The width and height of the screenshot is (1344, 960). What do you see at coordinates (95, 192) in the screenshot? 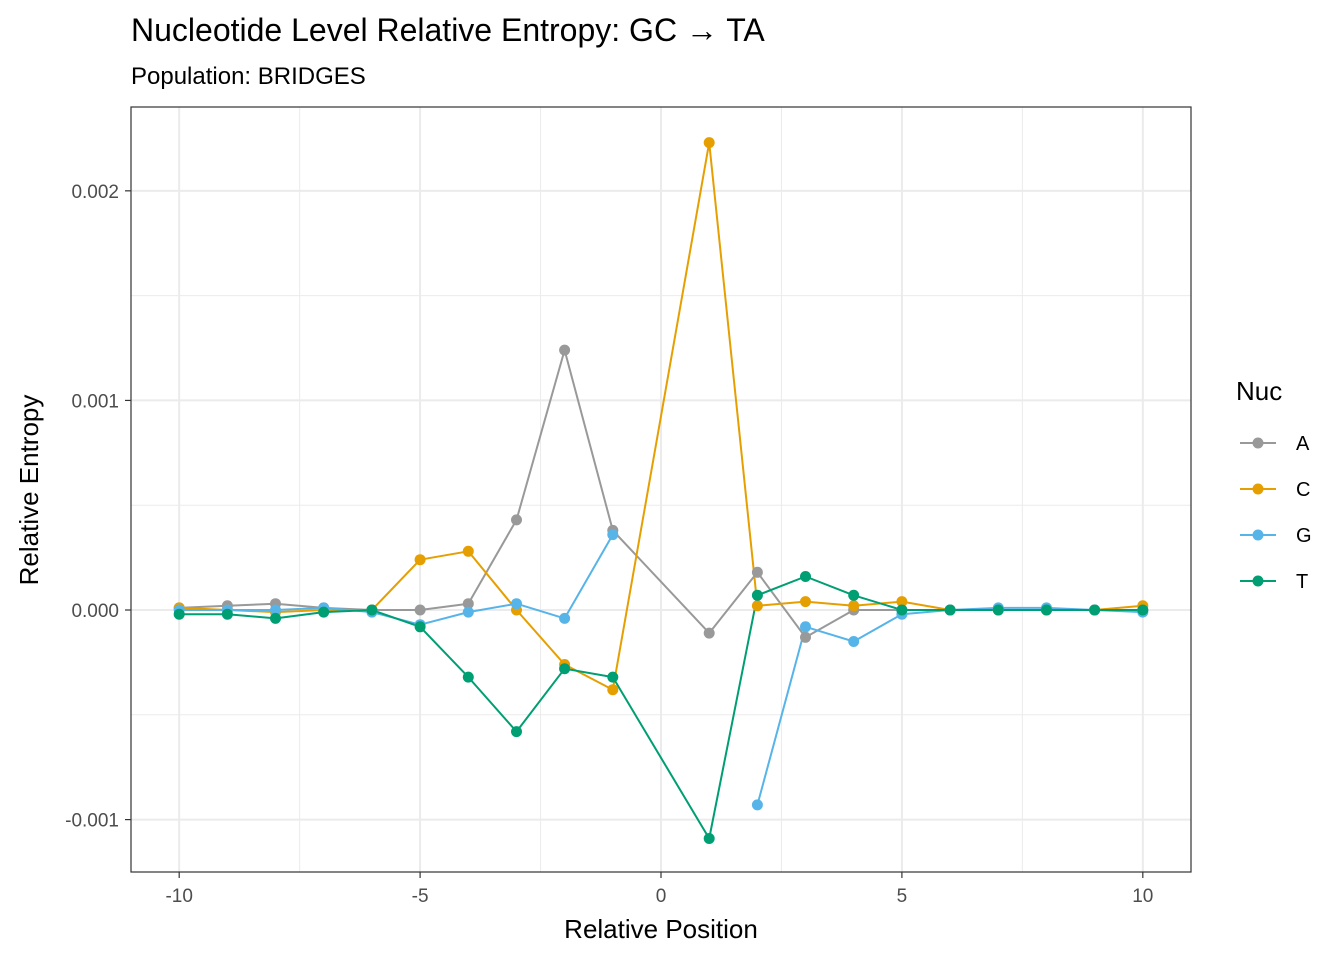
I see `y-tick-label: 0.002` at bounding box center [95, 192].